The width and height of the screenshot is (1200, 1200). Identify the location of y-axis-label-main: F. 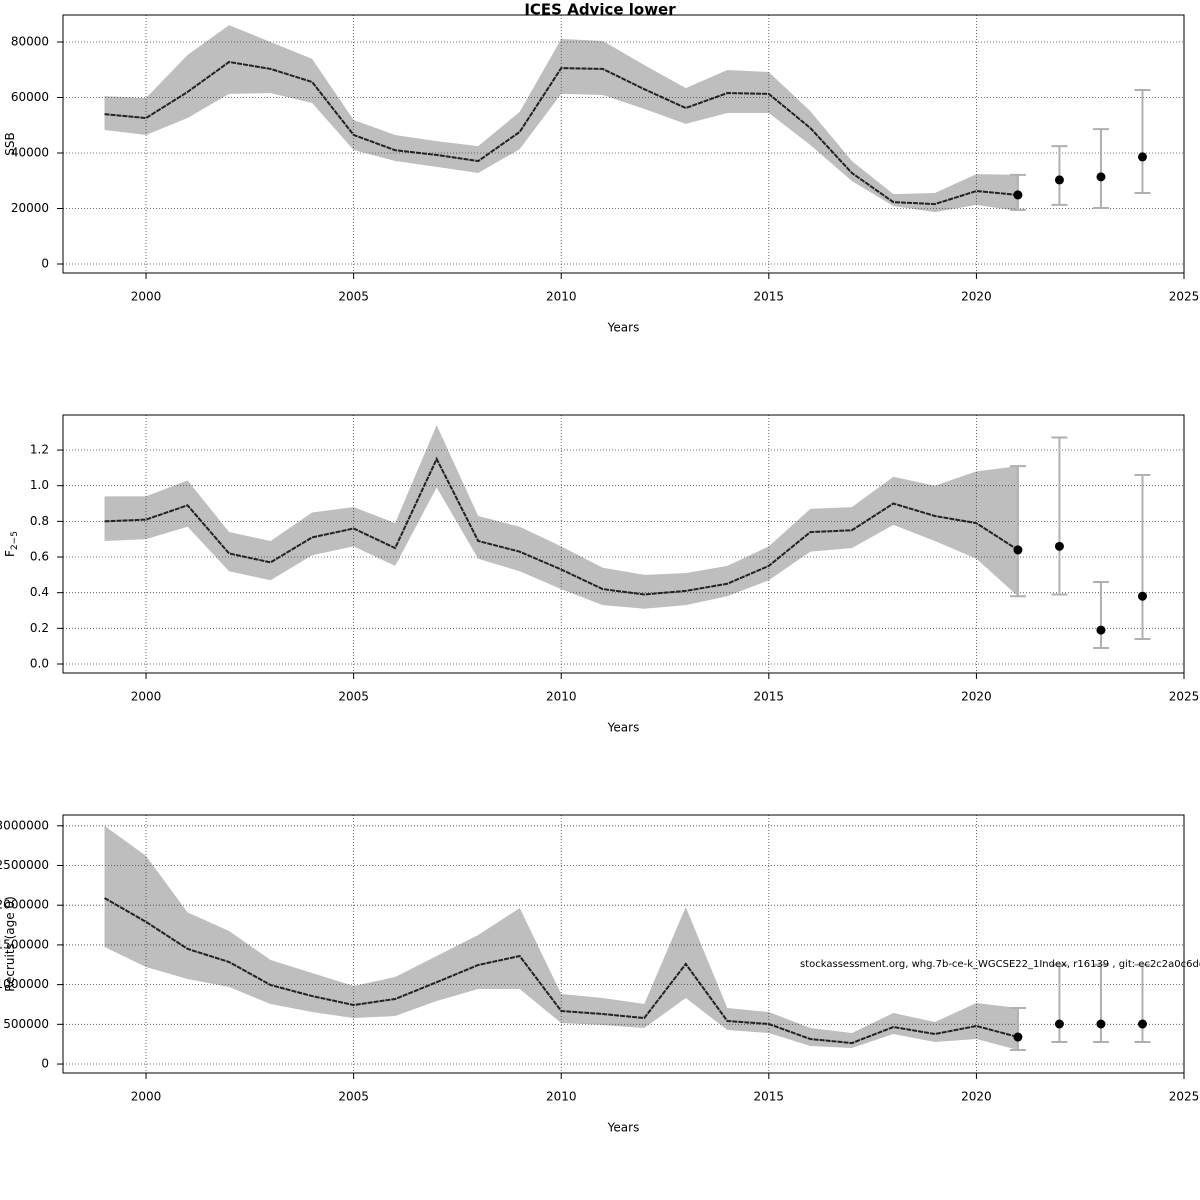
(10, 553).